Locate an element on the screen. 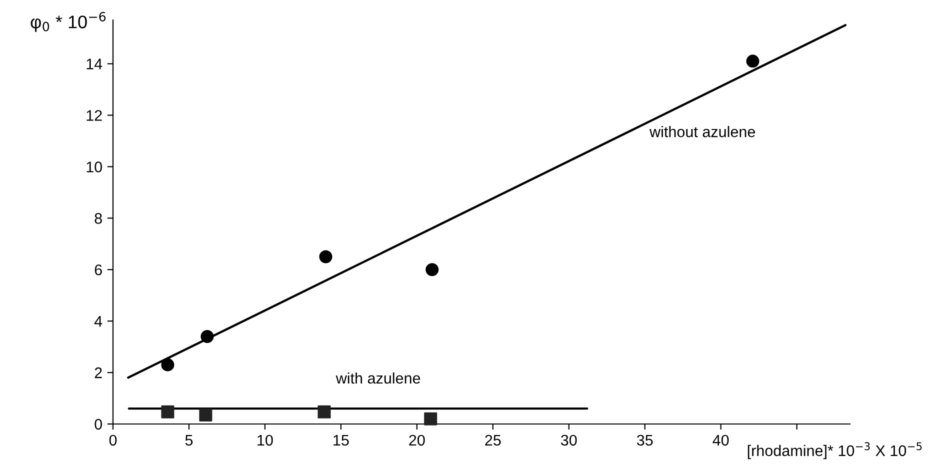  x-tick-label: 25 is located at coordinates (493, 440).